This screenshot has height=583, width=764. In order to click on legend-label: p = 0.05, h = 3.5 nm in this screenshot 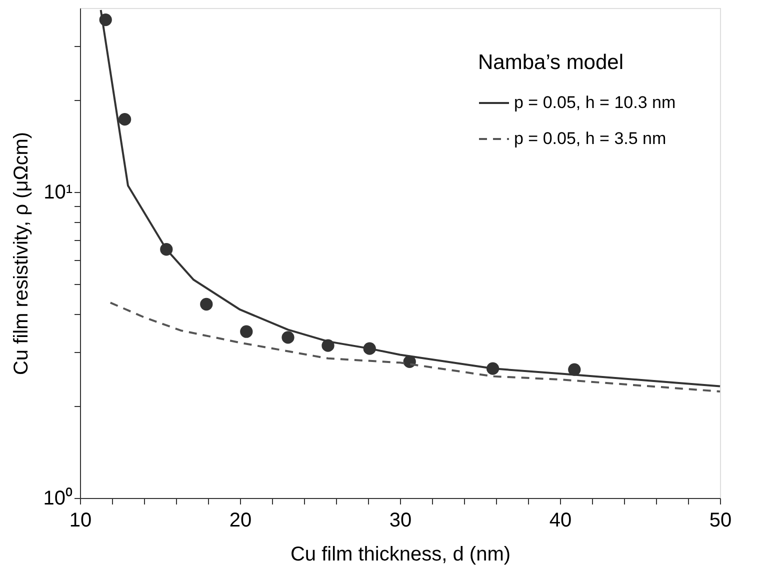, I will do `click(590, 138)`.